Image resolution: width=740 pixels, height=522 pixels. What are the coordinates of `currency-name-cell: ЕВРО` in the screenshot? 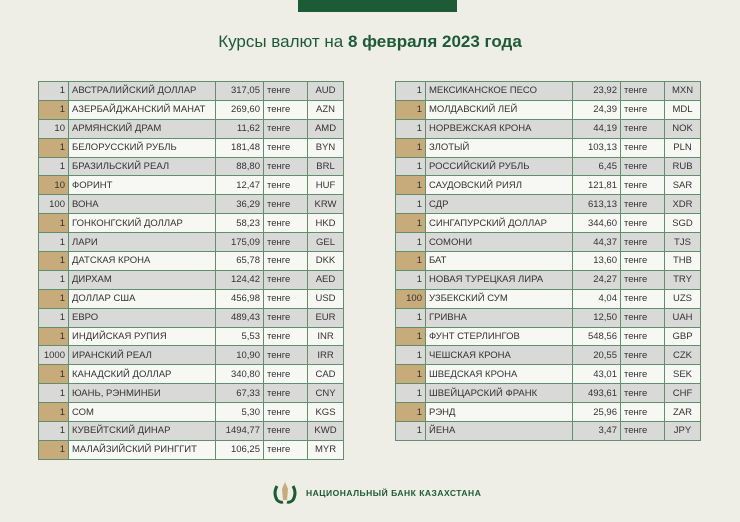 It's located at (142, 317).